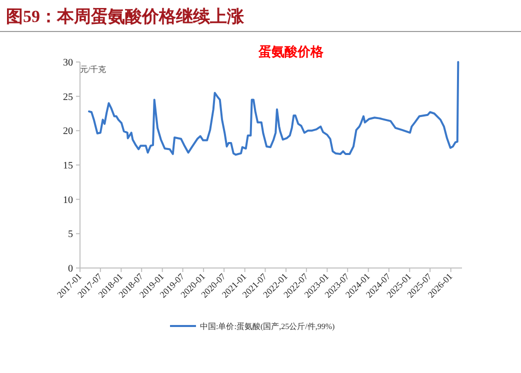 Image resolution: width=521 pixels, height=373 pixels. Describe the element at coordinates (125, 16) in the screenshot. I see `chart-title: 图59：本周蛋氨酸价格继续上涨` at that location.